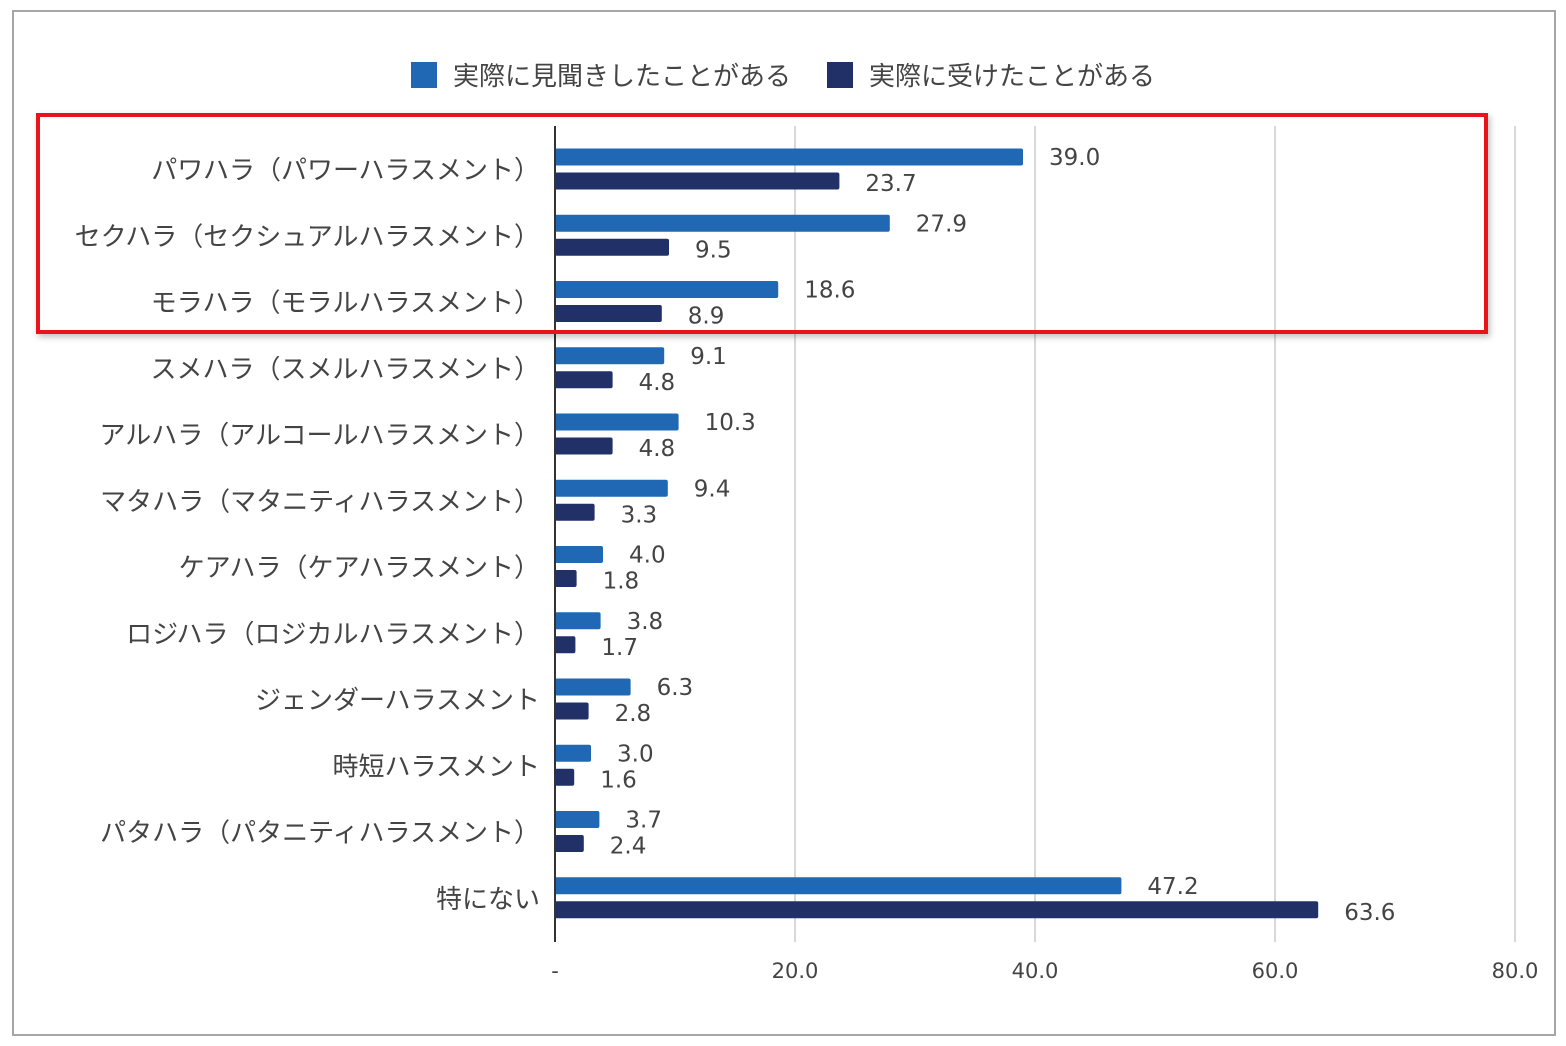 The height and width of the screenshot is (1046, 1566). I want to click on legend-item-received: 実際に受けたことがある, so click(991, 74).